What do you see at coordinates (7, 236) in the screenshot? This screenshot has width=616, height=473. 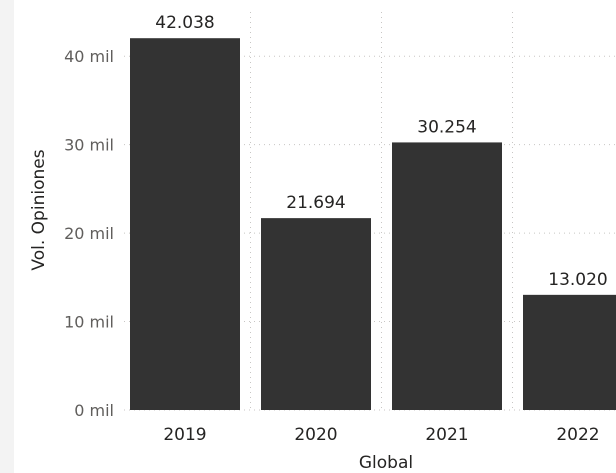 I see `left-panel-strip` at bounding box center [7, 236].